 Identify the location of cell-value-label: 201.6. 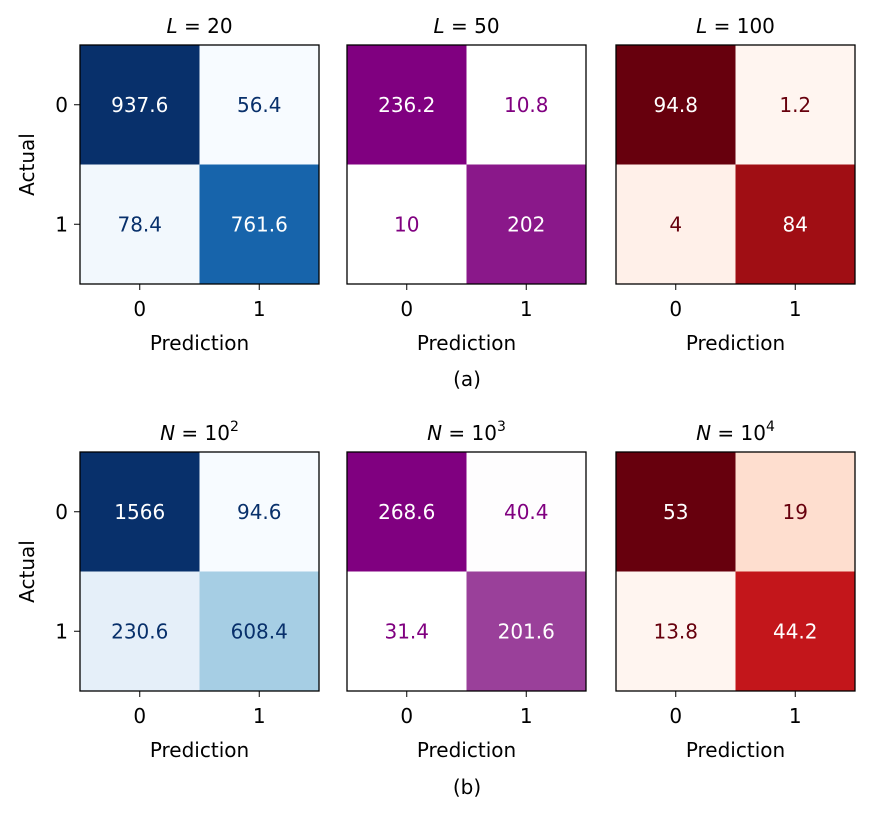
(526, 631).